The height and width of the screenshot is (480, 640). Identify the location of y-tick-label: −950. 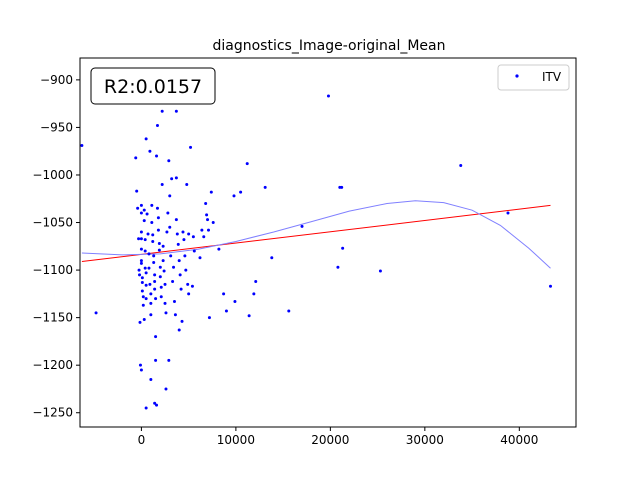
(56, 127).